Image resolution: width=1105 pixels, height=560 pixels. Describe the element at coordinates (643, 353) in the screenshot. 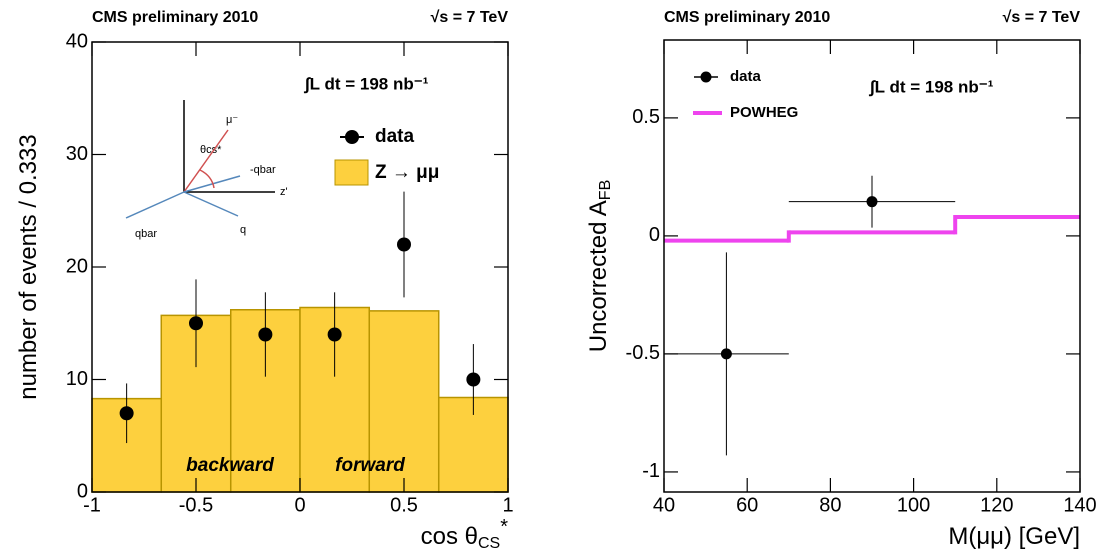

I see `y-tick-label: -0.5` at that location.